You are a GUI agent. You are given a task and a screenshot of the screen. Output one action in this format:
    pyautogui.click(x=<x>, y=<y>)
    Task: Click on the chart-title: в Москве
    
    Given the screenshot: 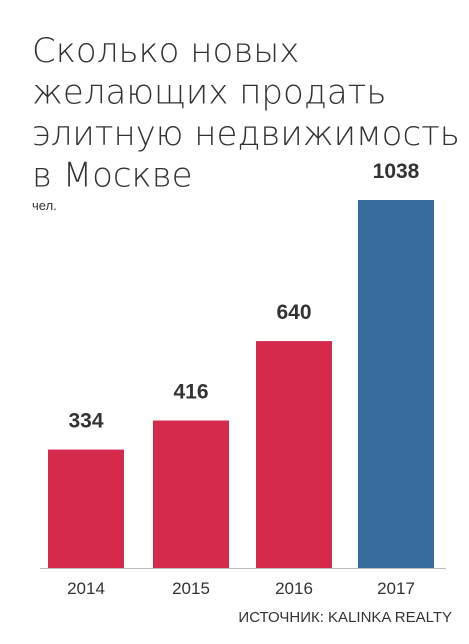 What is the action you would take?
    pyautogui.click(x=112, y=176)
    